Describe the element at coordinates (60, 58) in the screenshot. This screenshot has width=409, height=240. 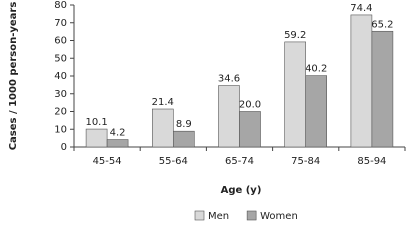
I see `y-tick-label: 50` at that location.